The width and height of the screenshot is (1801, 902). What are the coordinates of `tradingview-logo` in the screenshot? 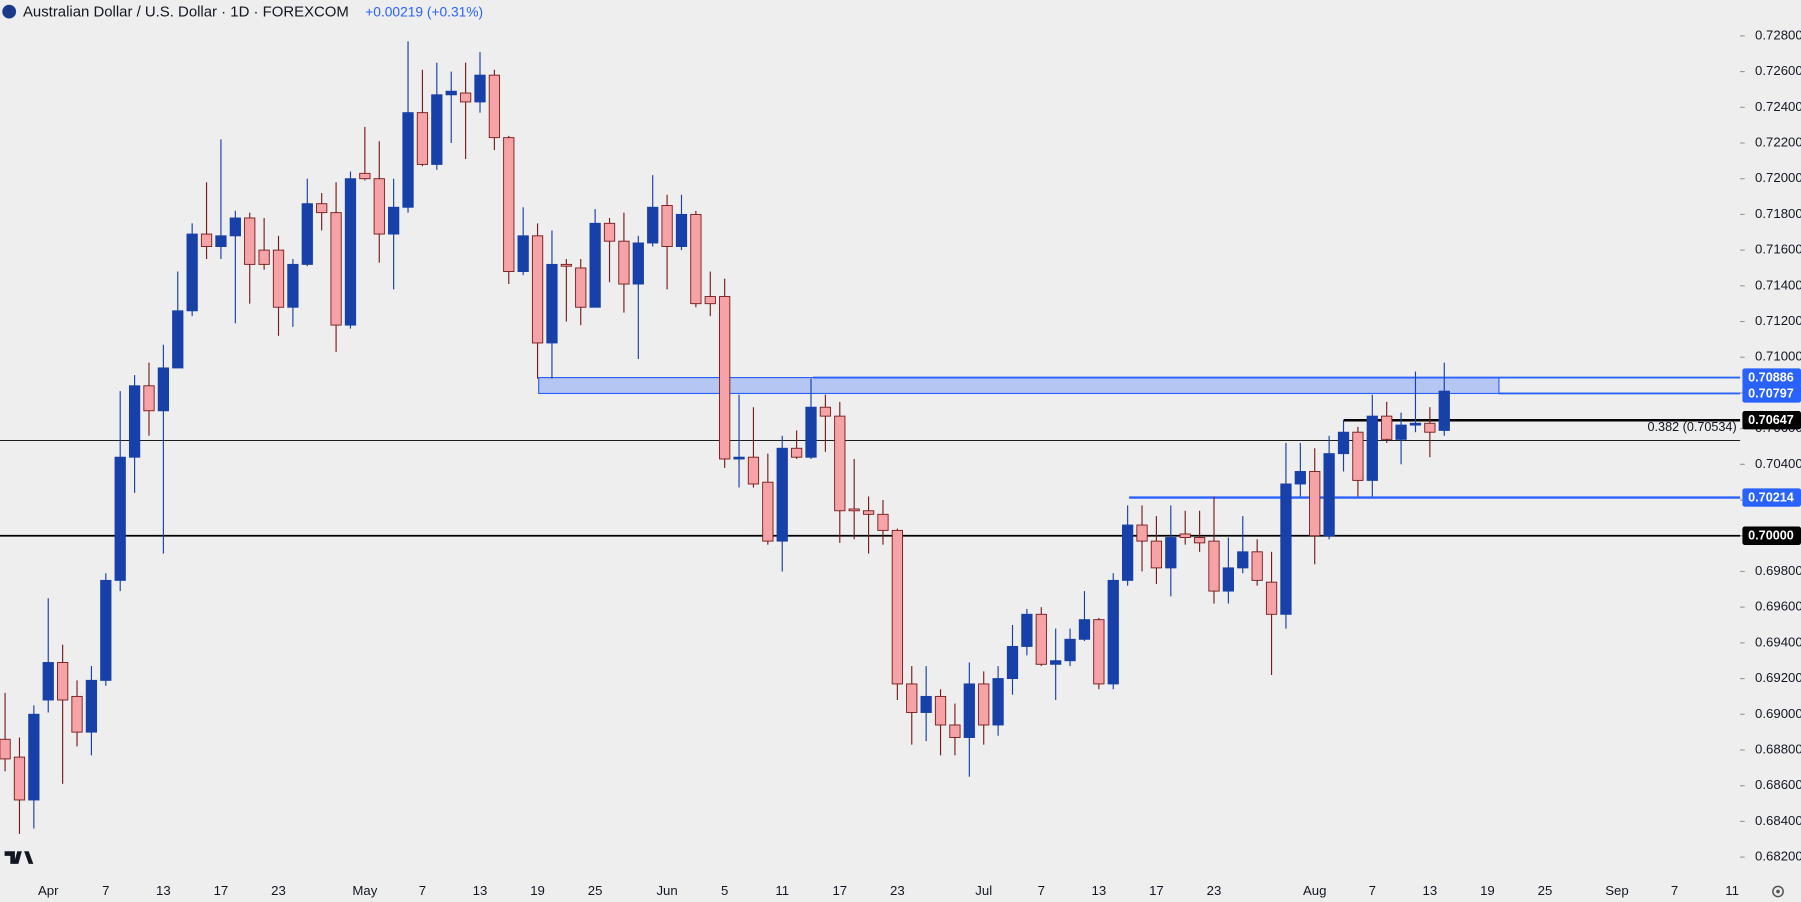 It's located at (19, 857).